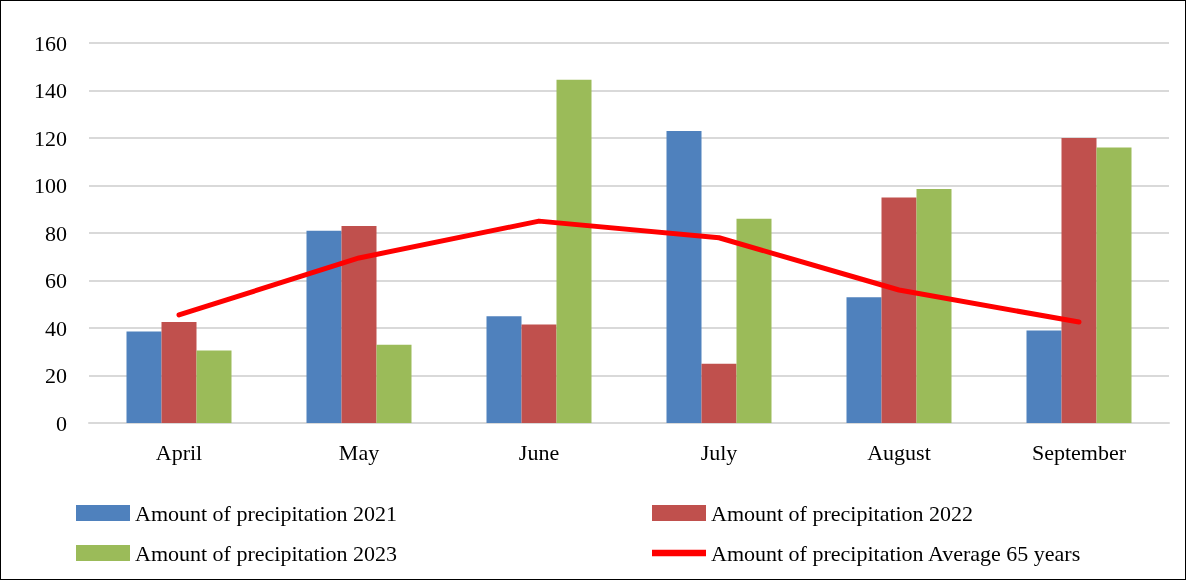 Image resolution: width=1186 pixels, height=580 pixels. Describe the element at coordinates (179, 452) in the screenshot. I see `x-tick-label: April` at that location.